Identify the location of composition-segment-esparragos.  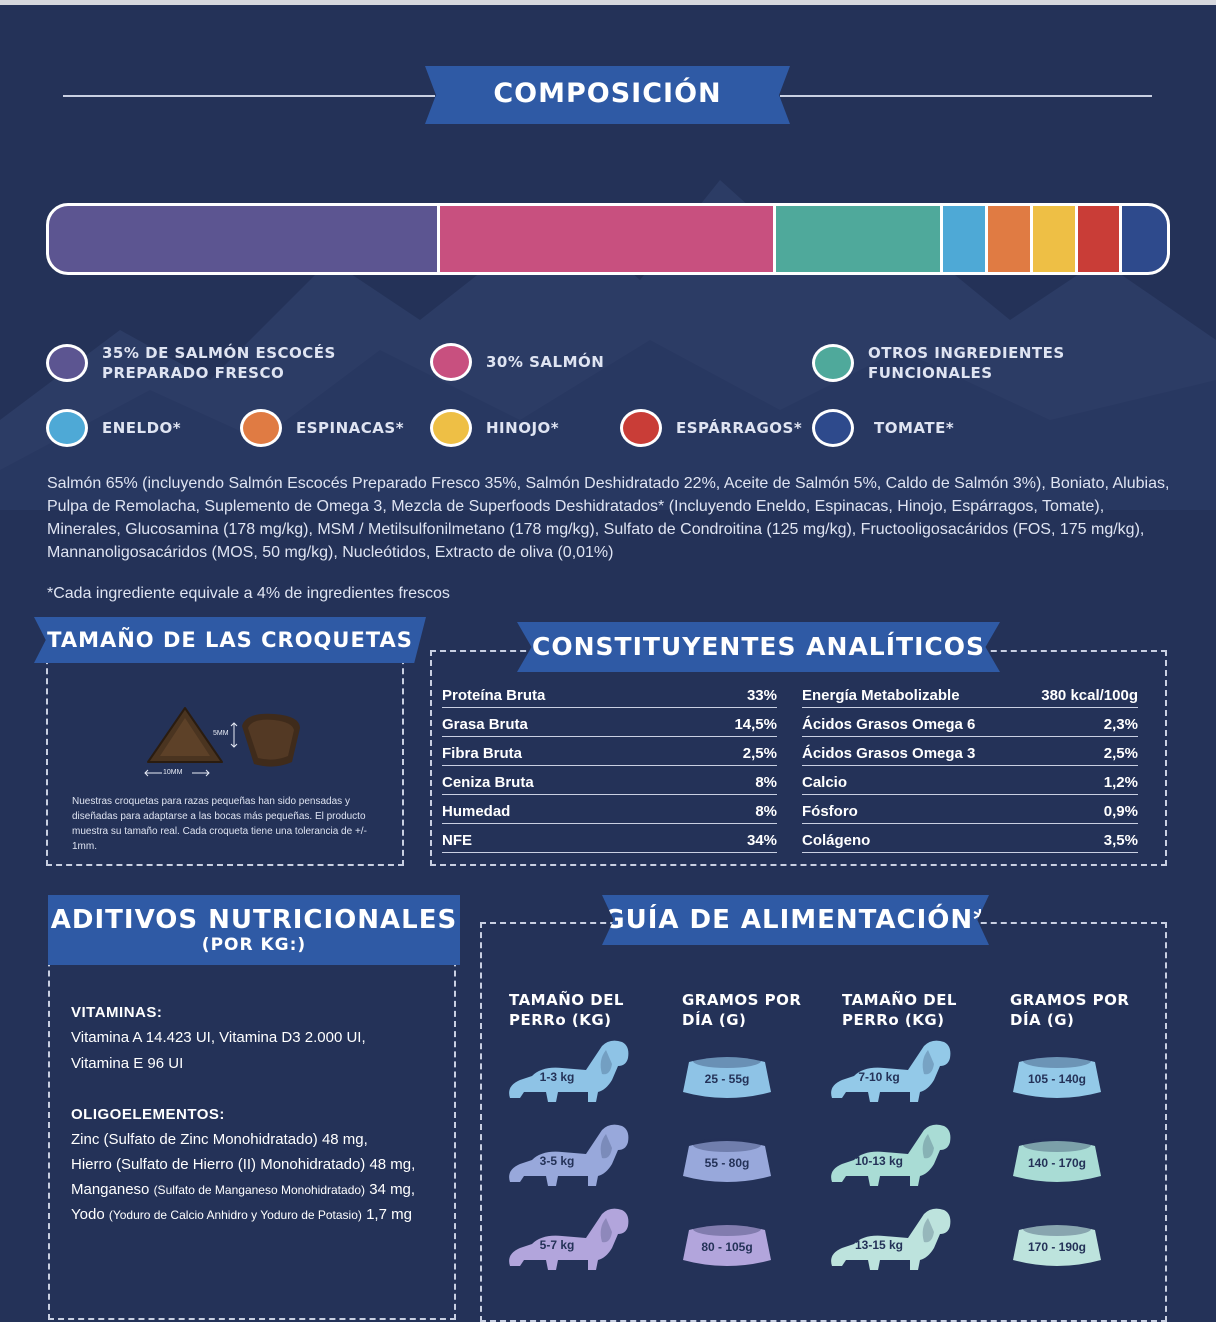
(1100, 239).